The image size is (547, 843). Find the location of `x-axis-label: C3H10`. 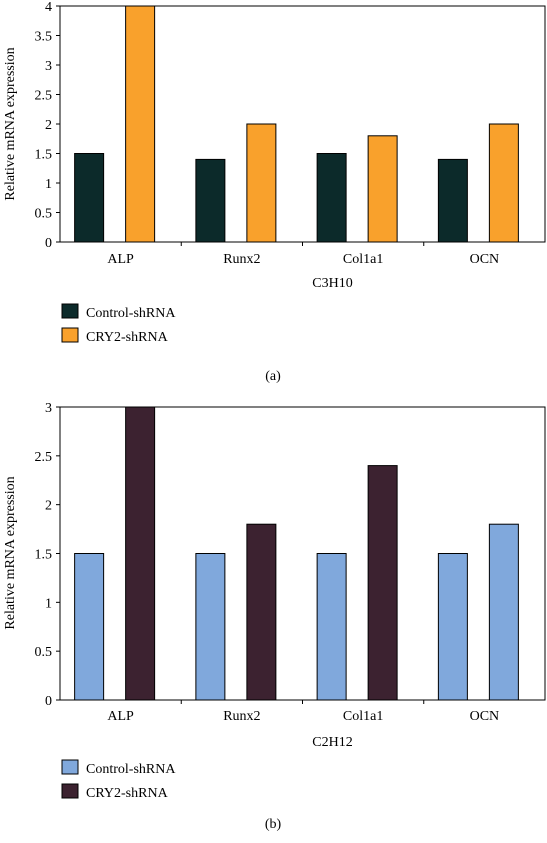

x-axis-label: C3H10 is located at coordinates (332, 283).